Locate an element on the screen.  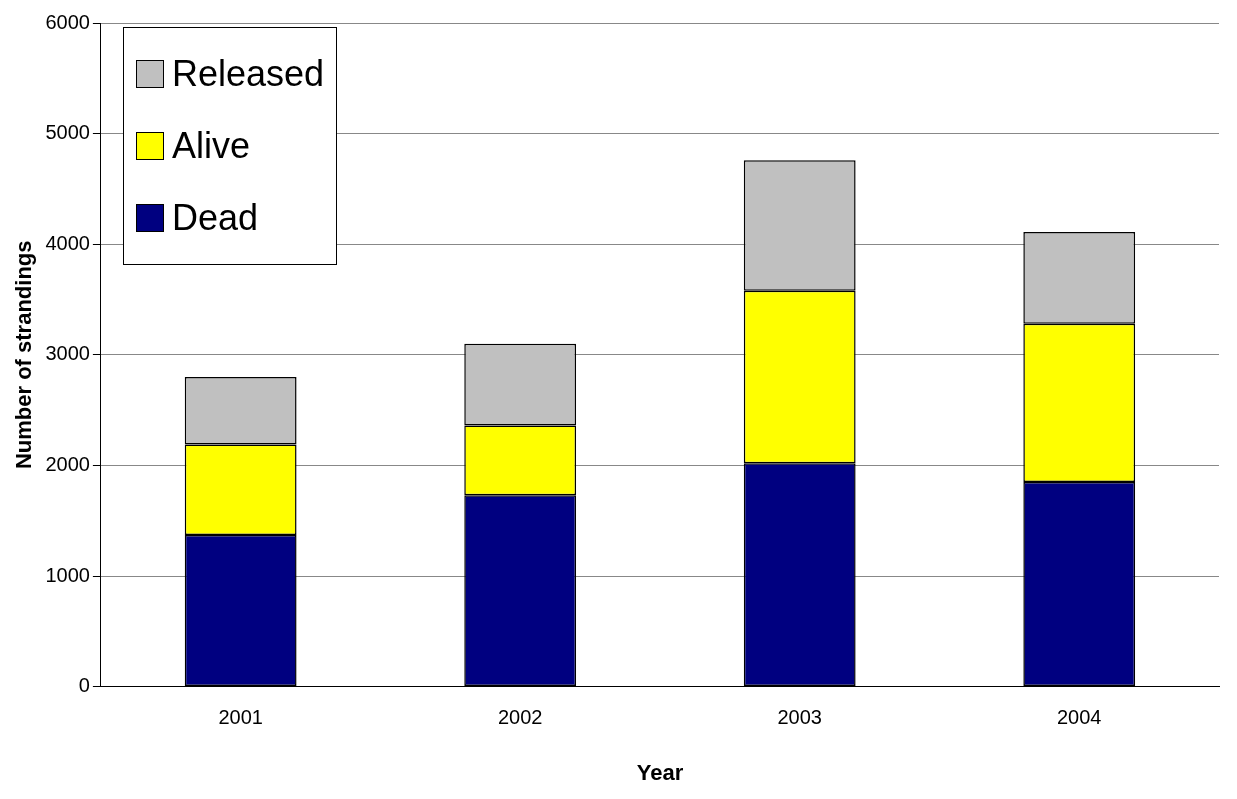
legend-label: Dead is located at coordinates (214, 218).